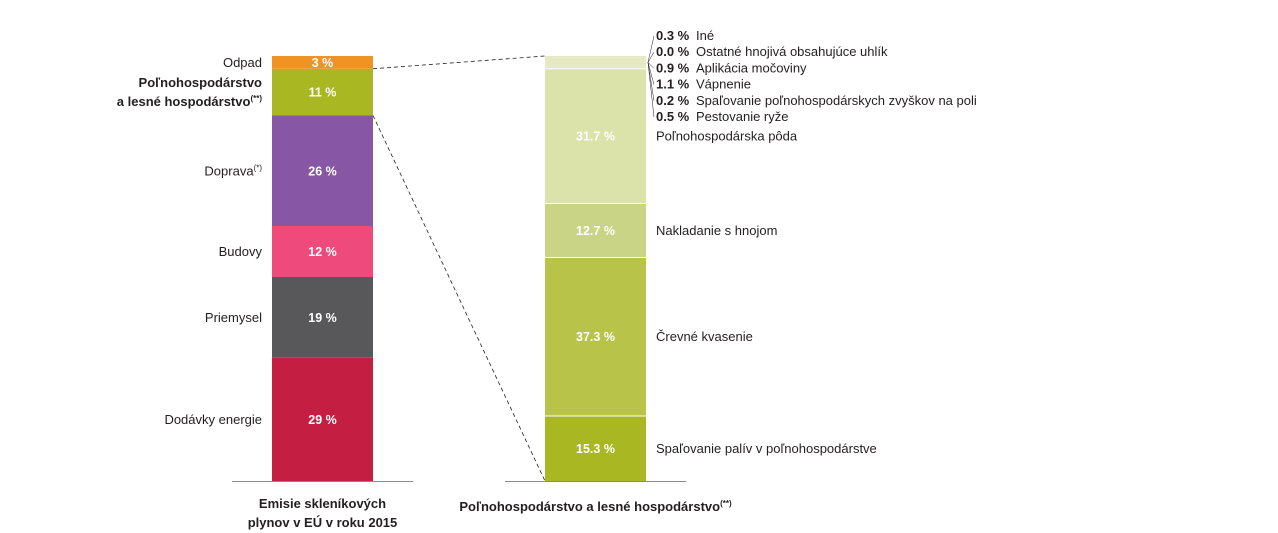  I want to click on bar-segment-aplikacia-mocoviny, so click(595, 59).